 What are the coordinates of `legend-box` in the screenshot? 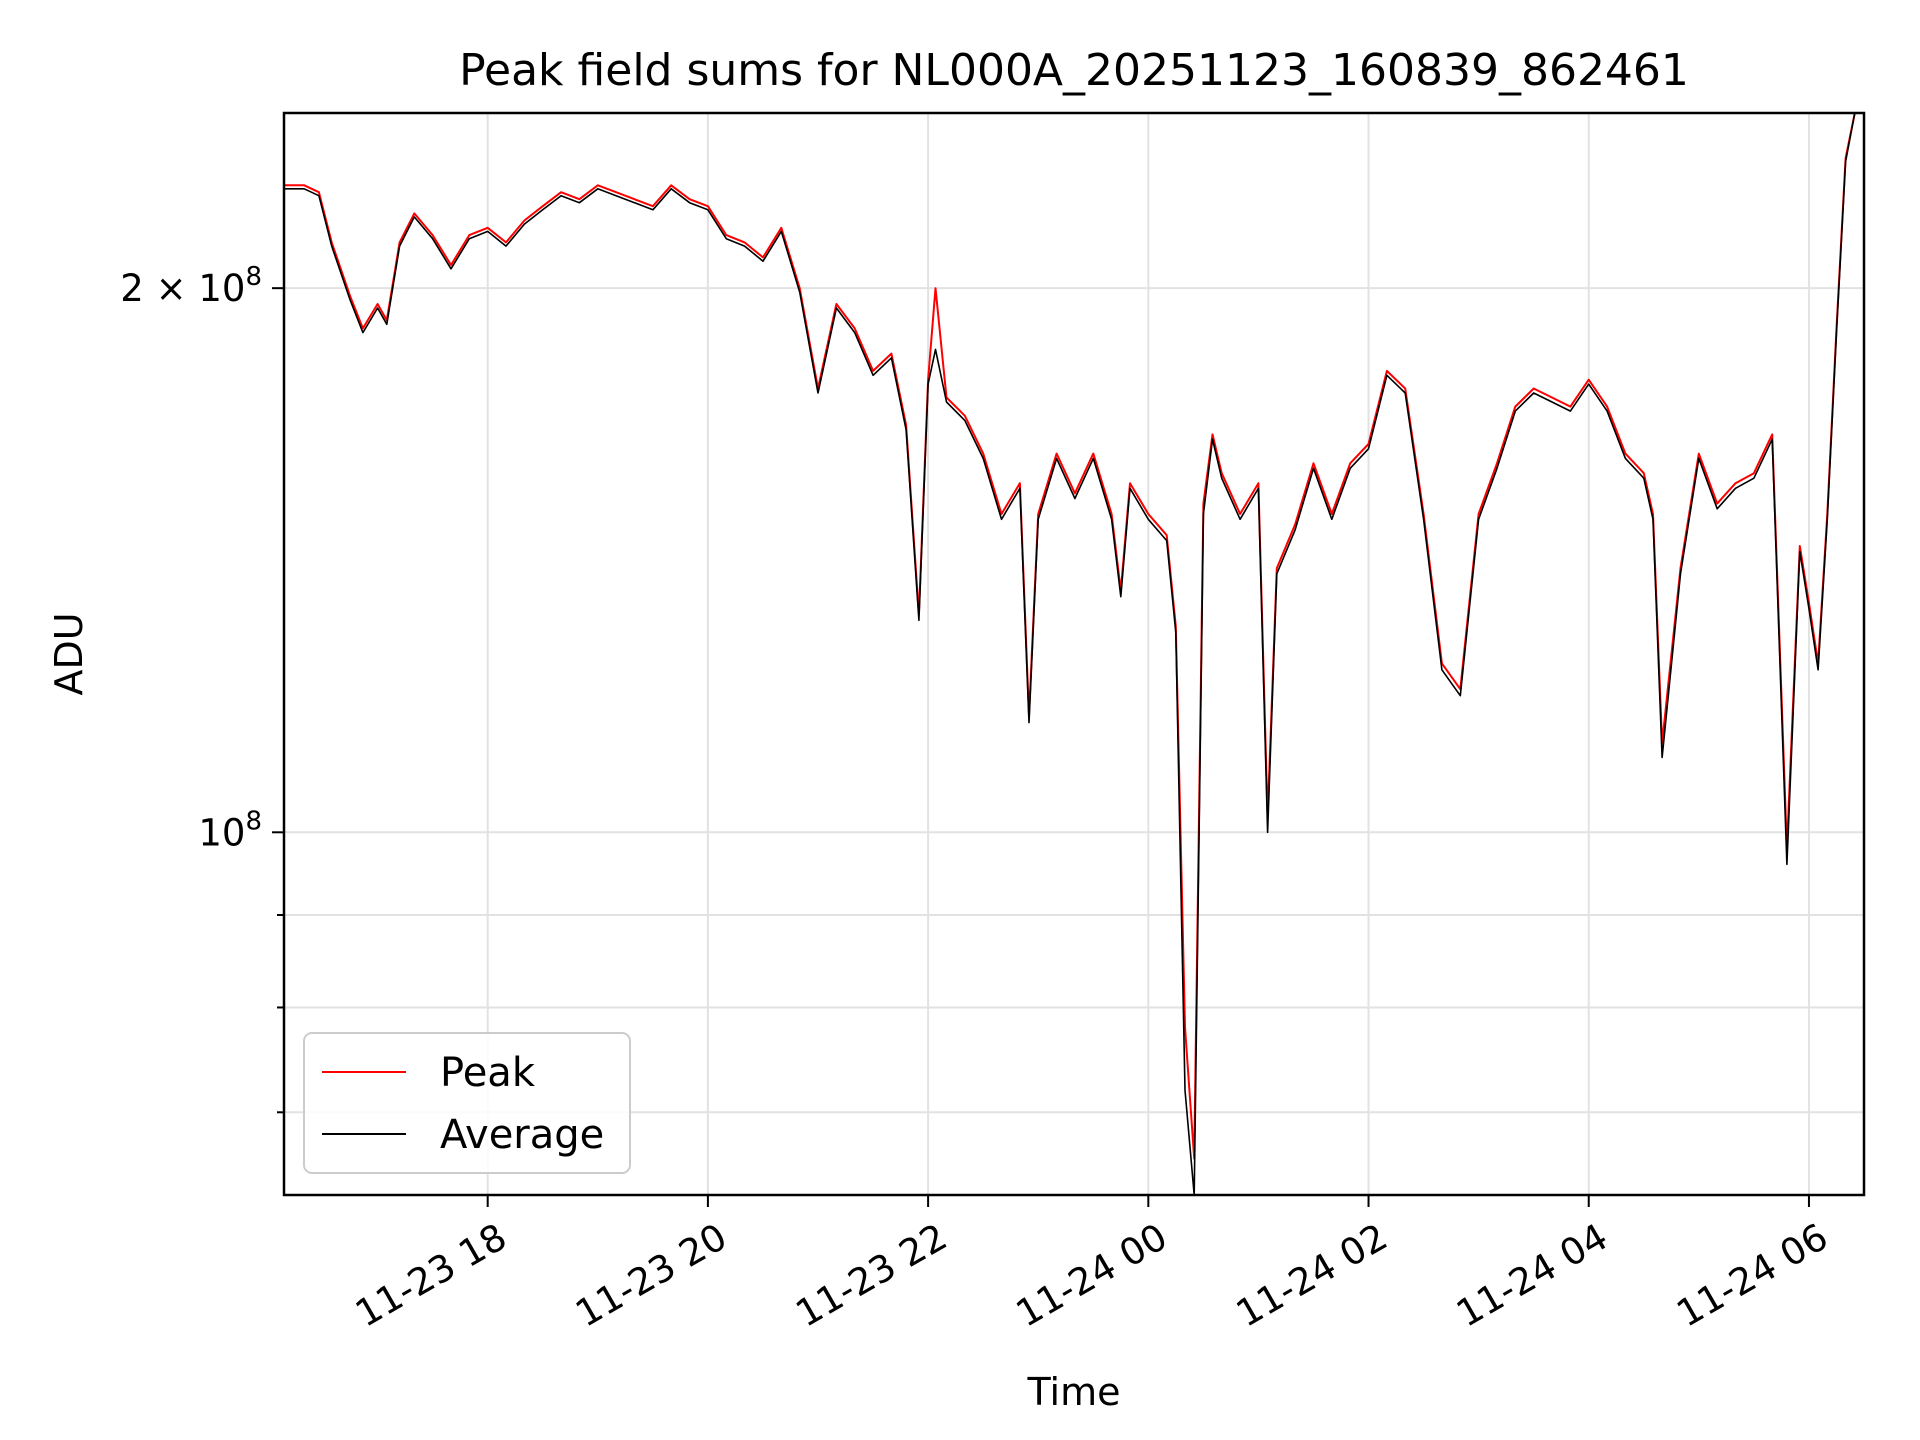 It's located at (467, 1103).